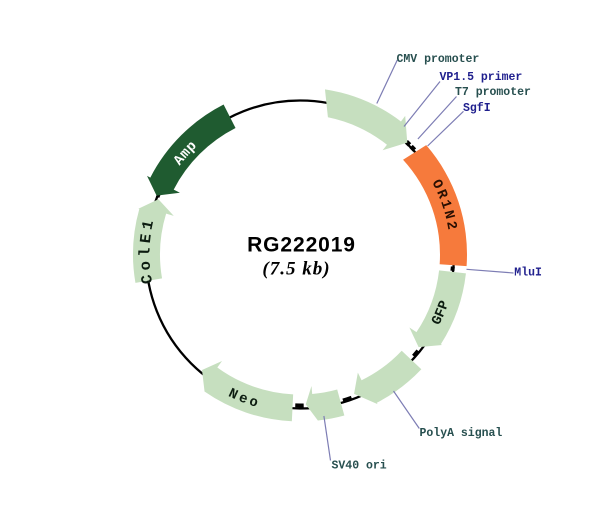 The width and height of the screenshot is (600, 509). Describe the element at coordinates (481, 77) in the screenshot. I see `svg-text: VP1.5 primer` at that location.